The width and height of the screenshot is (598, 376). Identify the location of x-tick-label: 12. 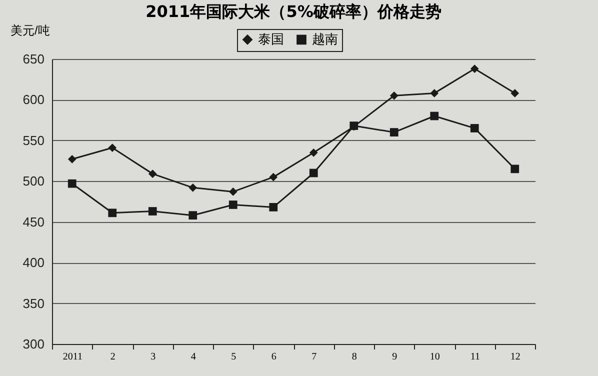
(515, 357).